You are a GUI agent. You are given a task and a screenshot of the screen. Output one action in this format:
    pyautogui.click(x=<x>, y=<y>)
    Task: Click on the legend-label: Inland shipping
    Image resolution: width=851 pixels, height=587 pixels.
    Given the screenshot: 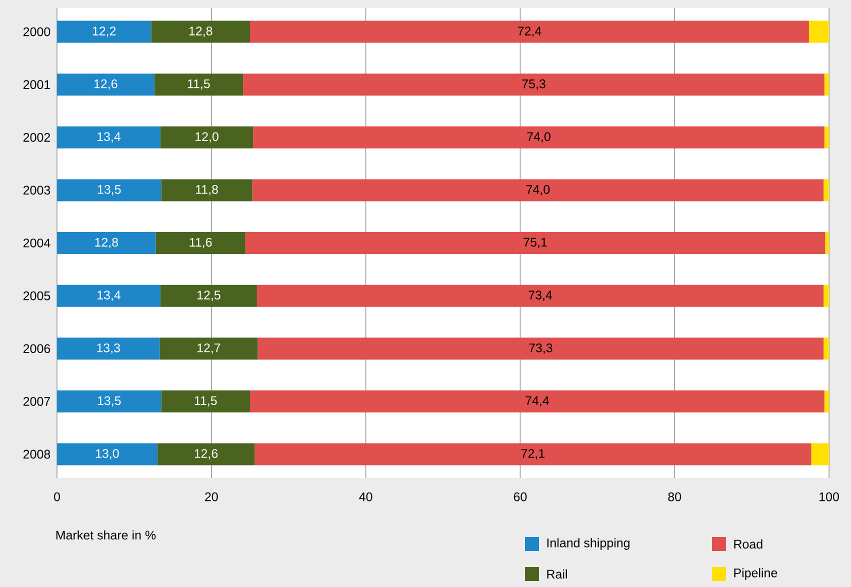 What is the action you would take?
    pyautogui.click(x=588, y=544)
    